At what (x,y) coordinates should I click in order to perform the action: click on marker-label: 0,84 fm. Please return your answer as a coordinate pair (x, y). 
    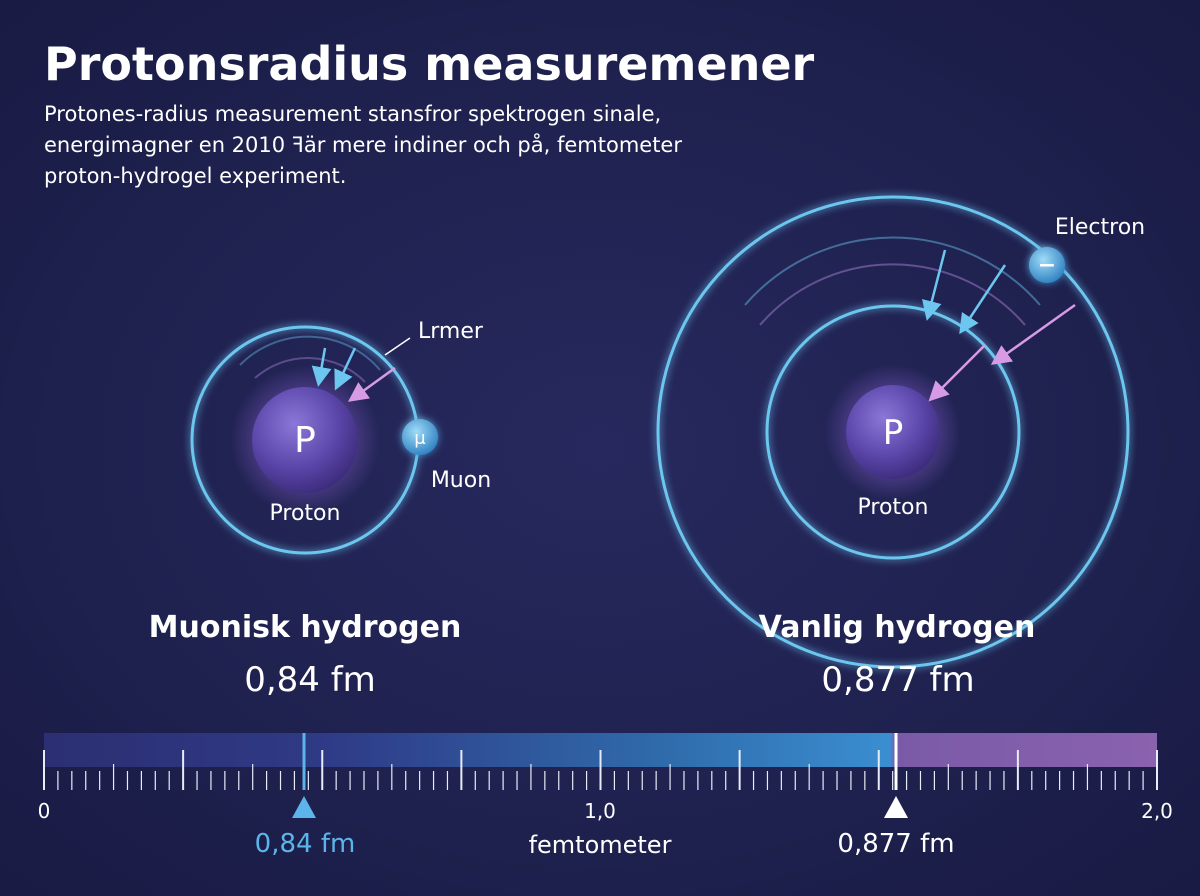
    Looking at the image, I should click on (305, 844).